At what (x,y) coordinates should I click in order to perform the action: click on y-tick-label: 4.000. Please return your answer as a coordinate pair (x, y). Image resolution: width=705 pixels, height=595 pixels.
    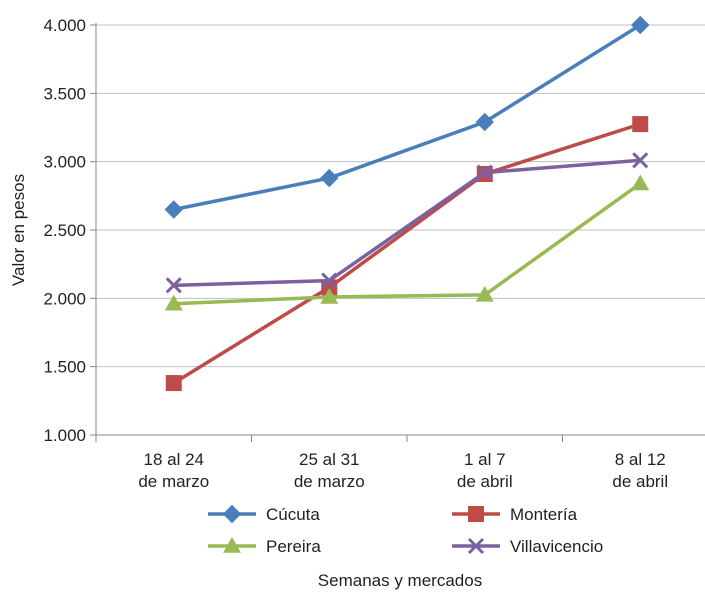
    Looking at the image, I should click on (64, 25).